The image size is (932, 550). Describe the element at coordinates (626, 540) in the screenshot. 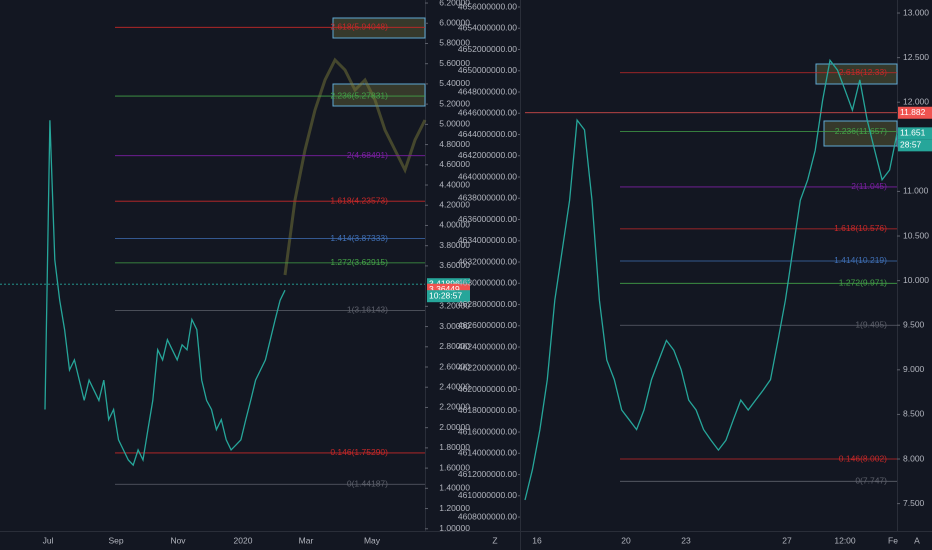

I see `x-tick-label: 20` at that location.